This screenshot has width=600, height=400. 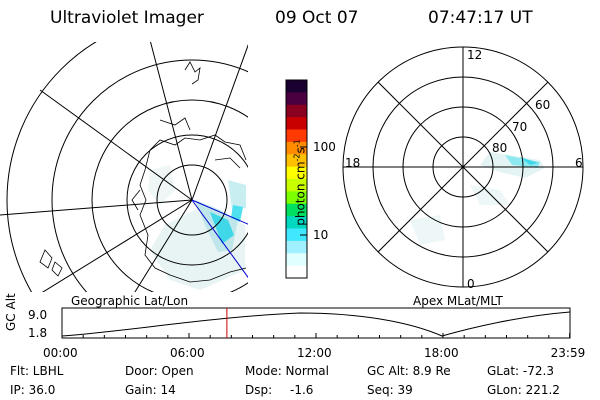 What do you see at coordinates (409, 371) in the screenshot?
I see `gc-alt-info: GC Alt: 8.9 Re` at bounding box center [409, 371].